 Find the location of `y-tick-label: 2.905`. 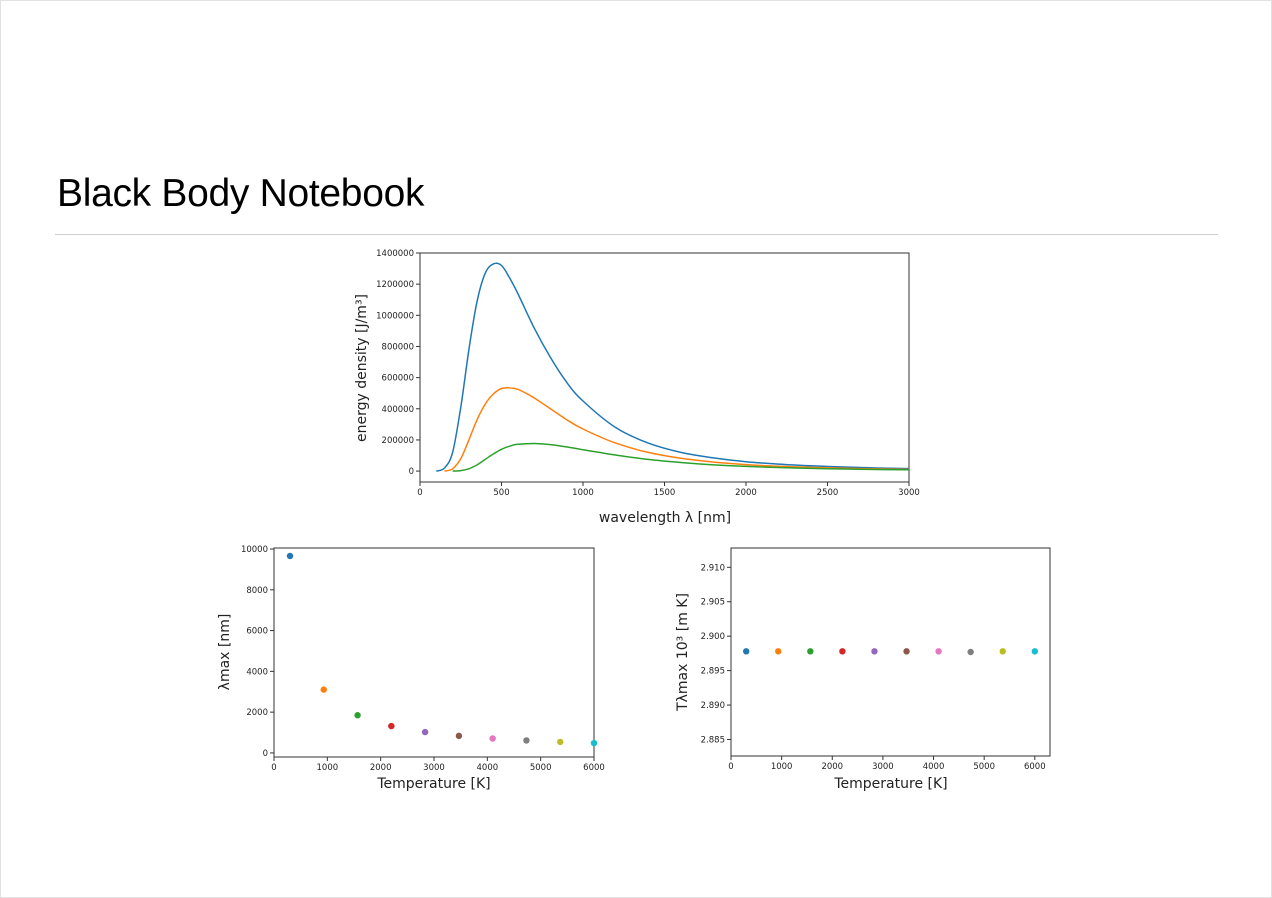

y-tick-label: 2.905 is located at coordinates (713, 603).